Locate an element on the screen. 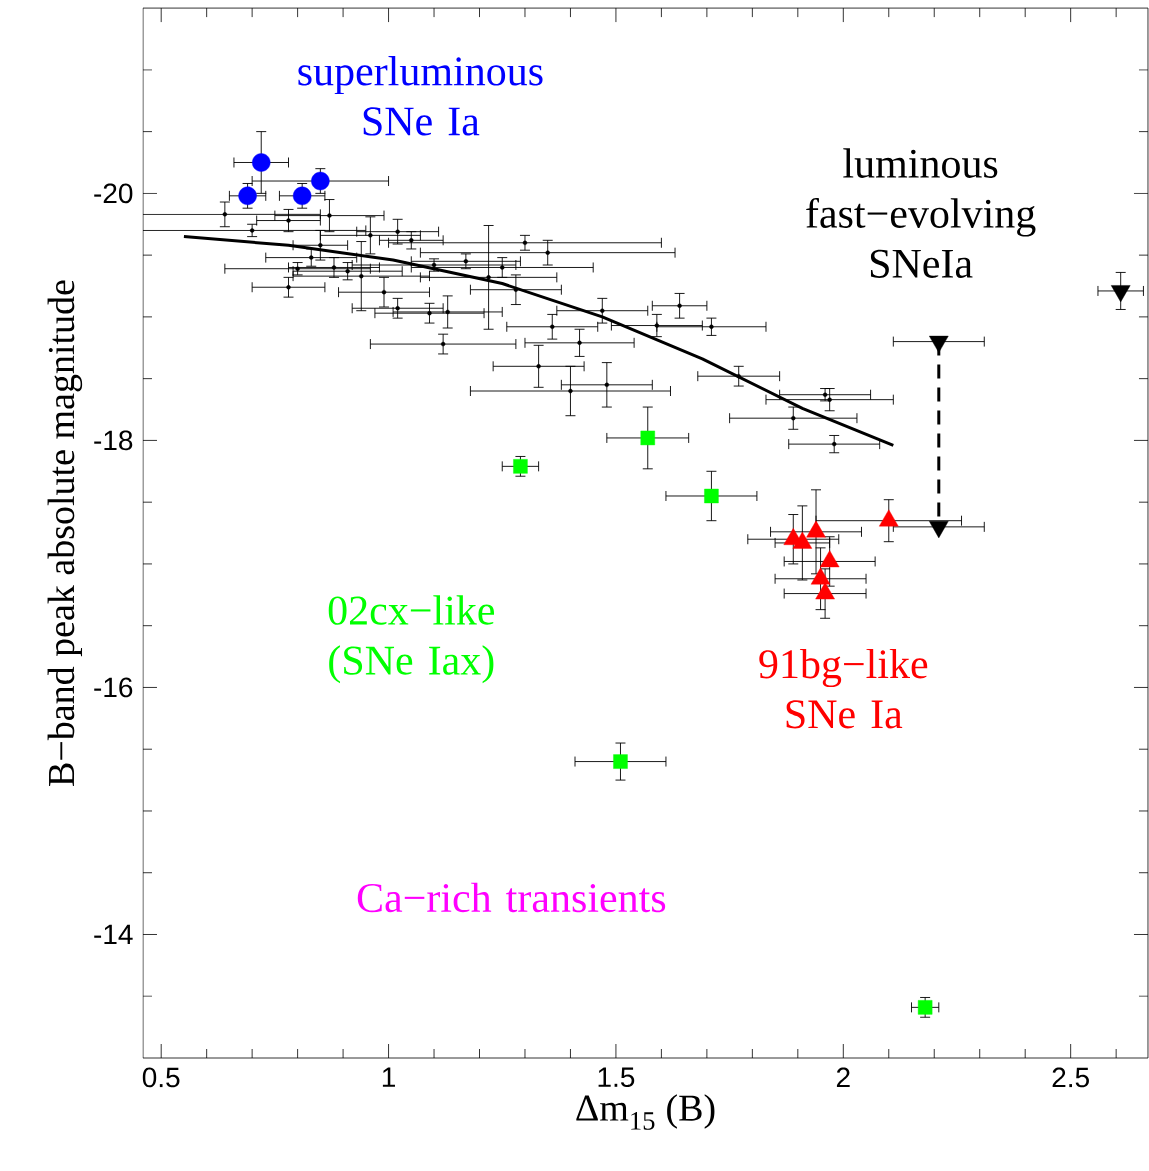  annotation: 02cx−like (SNe Iax) is located at coordinates (411, 639).